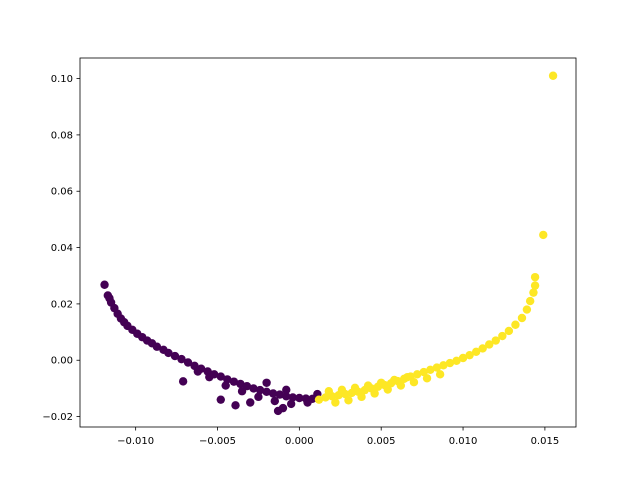 The height and width of the screenshot is (480, 640). Describe the element at coordinates (217, 441) in the screenshot. I see `x-tick-label: −0.005` at that location.